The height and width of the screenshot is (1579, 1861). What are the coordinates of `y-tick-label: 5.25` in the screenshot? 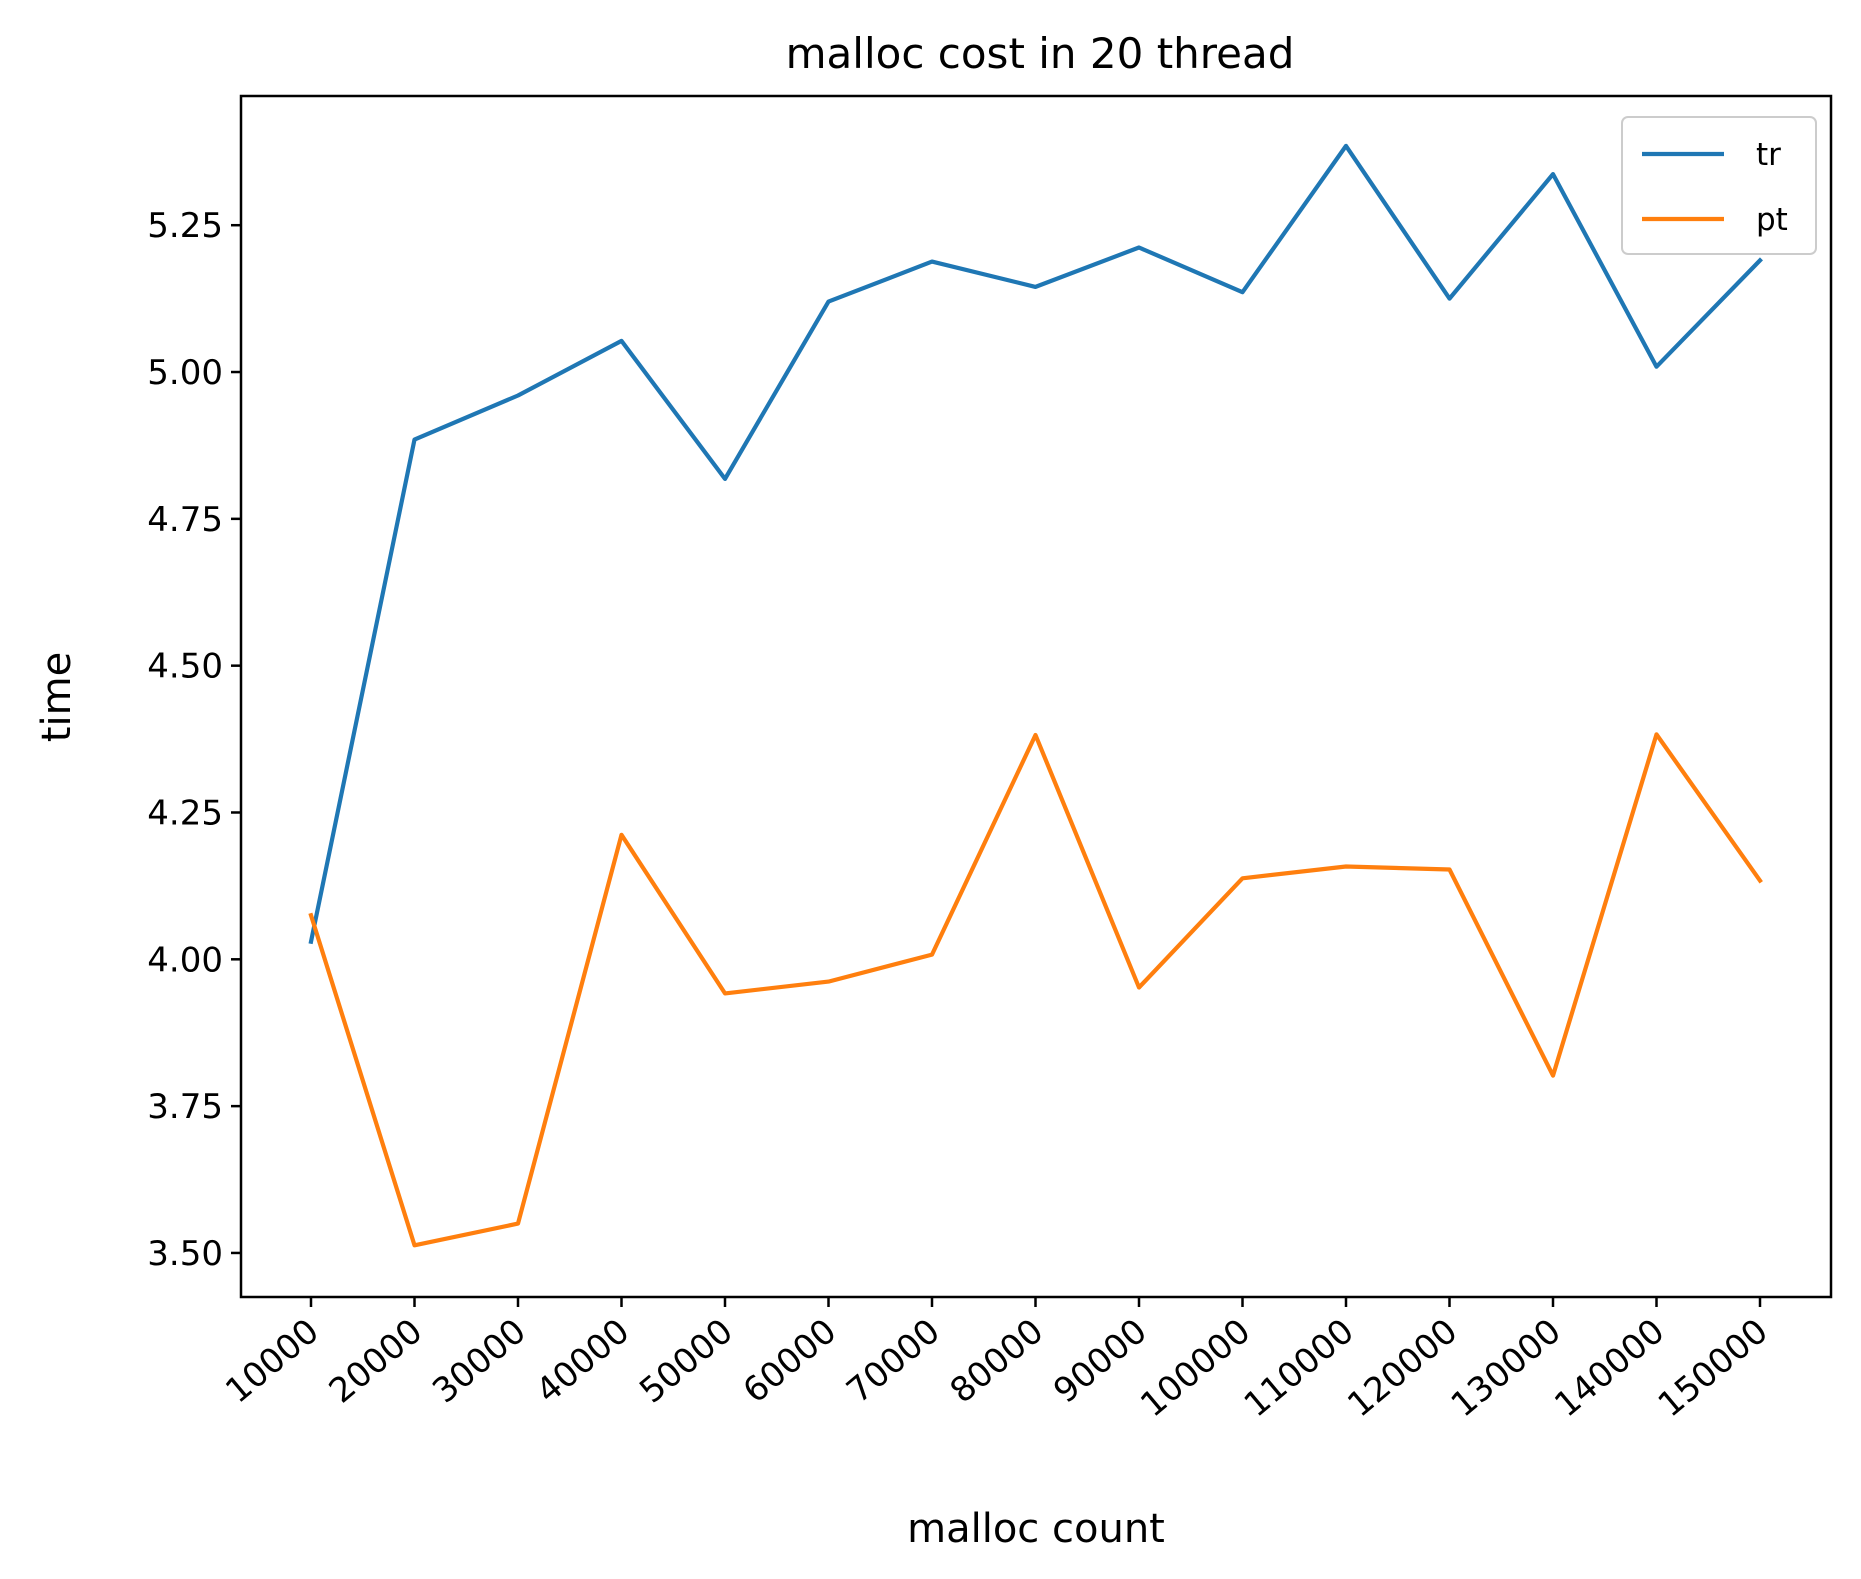 It's located at (185, 226).